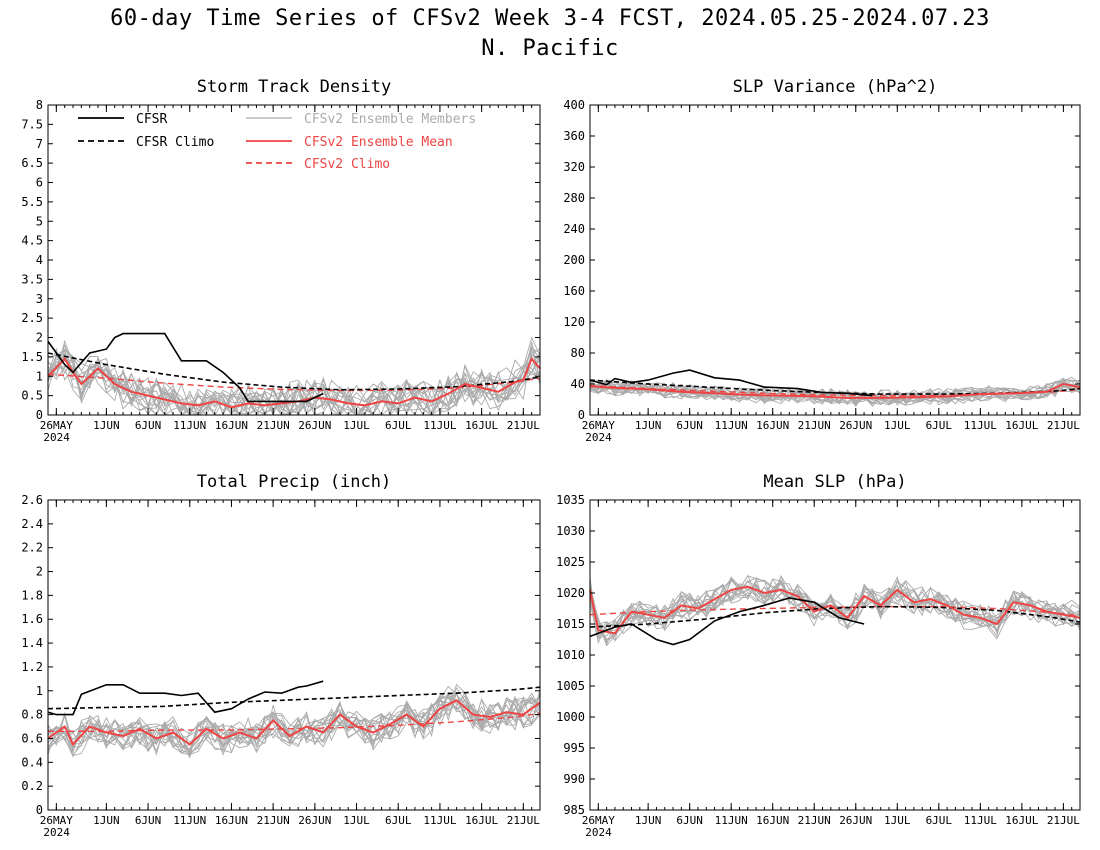 Image resolution: width=1100 pixels, height=850 pixels. Describe the element at coordinates (574, 229) in the screenshot. I see `y-tick-label: 240` at that location.